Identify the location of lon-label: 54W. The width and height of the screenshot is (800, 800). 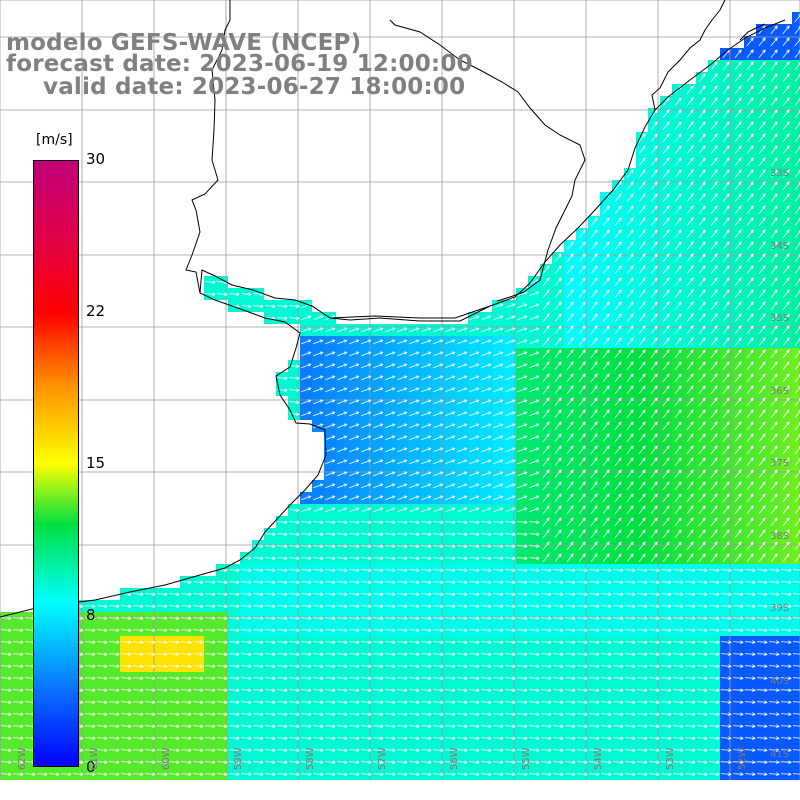
(598, 758).